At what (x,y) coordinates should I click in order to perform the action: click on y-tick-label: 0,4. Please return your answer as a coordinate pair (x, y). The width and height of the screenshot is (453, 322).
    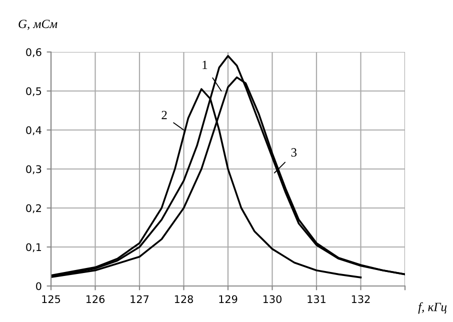
    Looking at the image, I should click on (34, 131).